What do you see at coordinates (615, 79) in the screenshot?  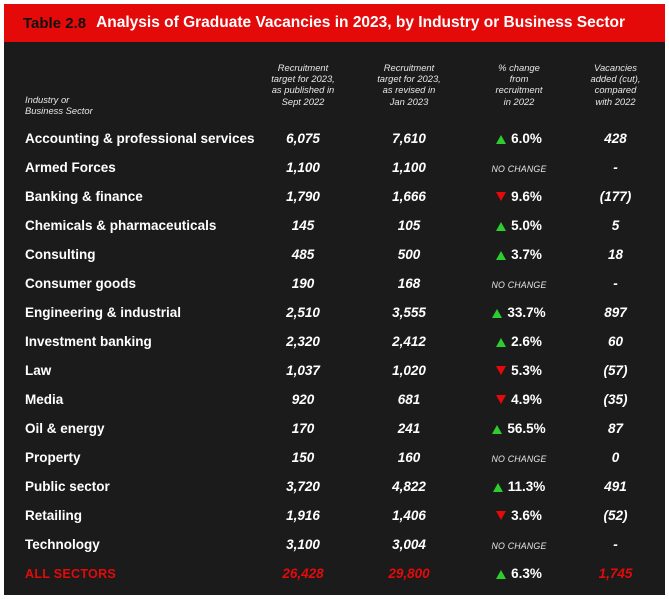 I see `header-added-line: added (cut),` at bounding box center [615, 79].